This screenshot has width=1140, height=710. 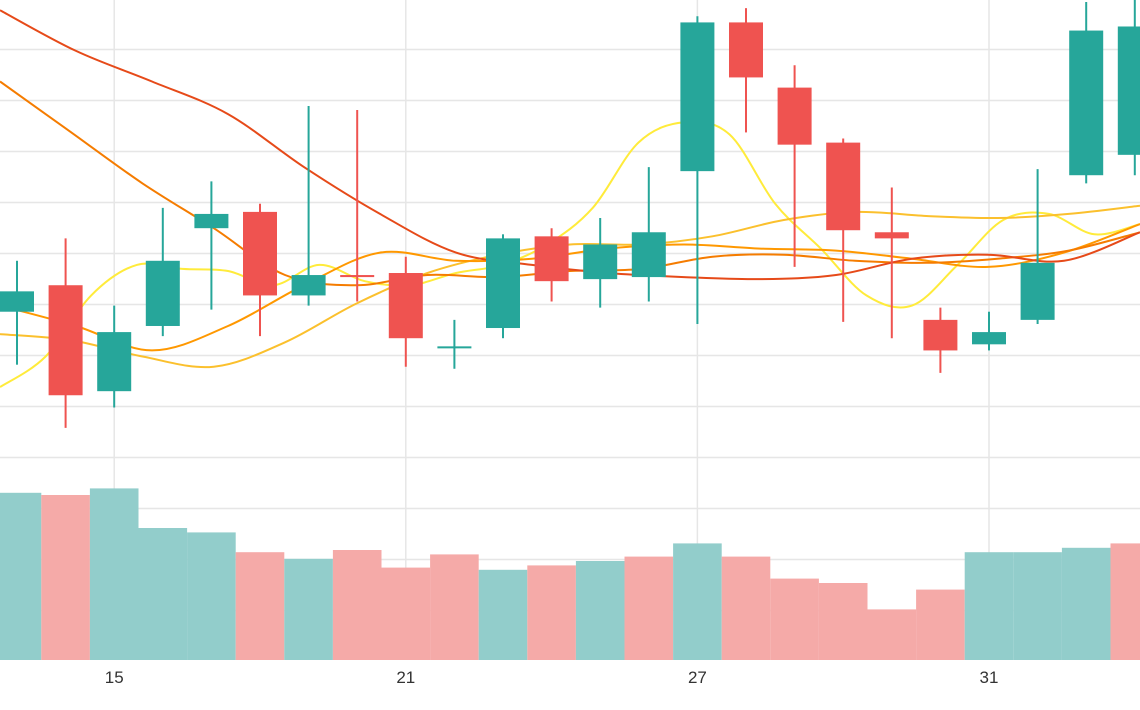 What do you see at coordinates (114, 677) in the screenshot?
I see `x-tick-label: 15` at bounding box center [114, 677].